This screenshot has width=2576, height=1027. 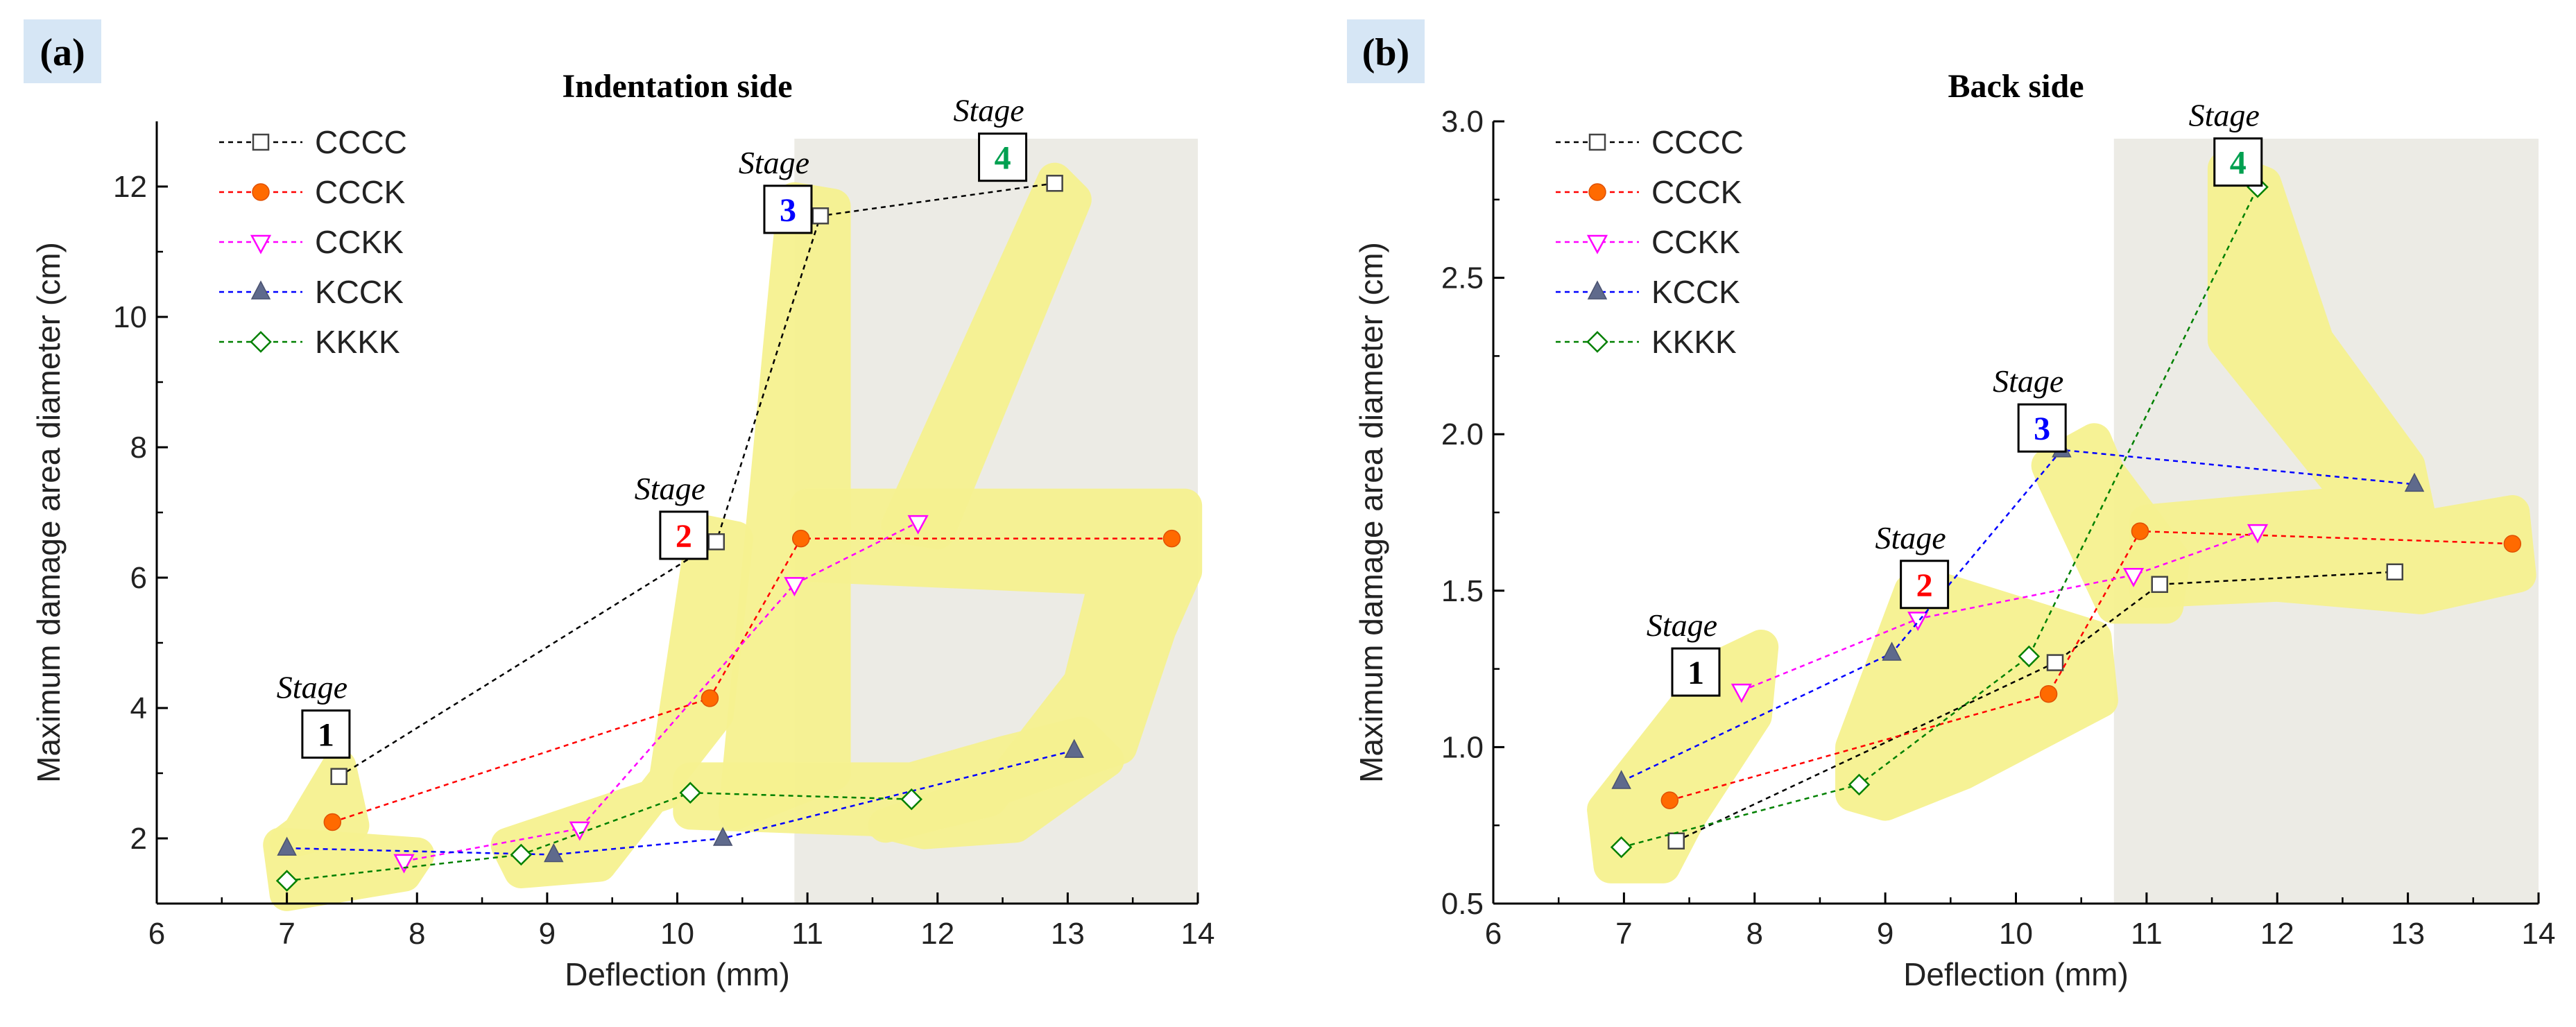 I want to click on legend-label: CCCC, so click(x=1697, y=142).